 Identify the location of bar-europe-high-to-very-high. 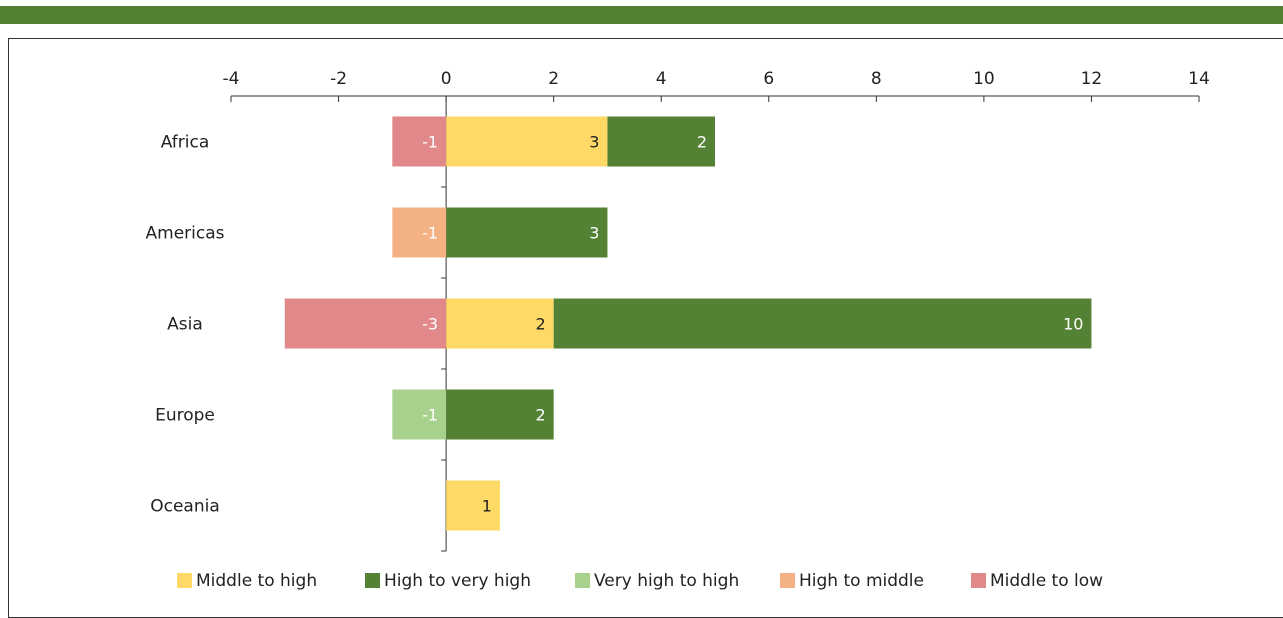
(500, 414).